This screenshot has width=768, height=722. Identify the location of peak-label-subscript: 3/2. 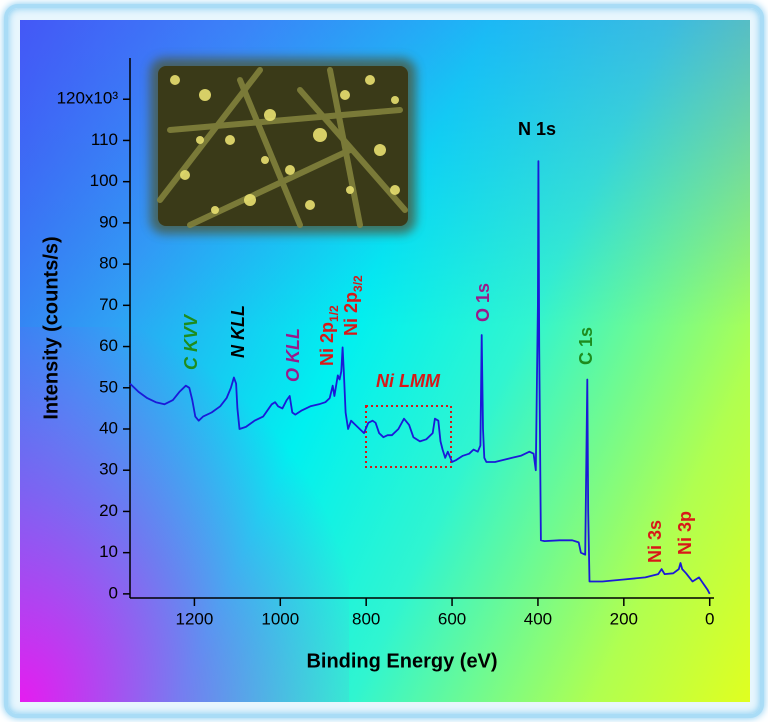
(358, 283).